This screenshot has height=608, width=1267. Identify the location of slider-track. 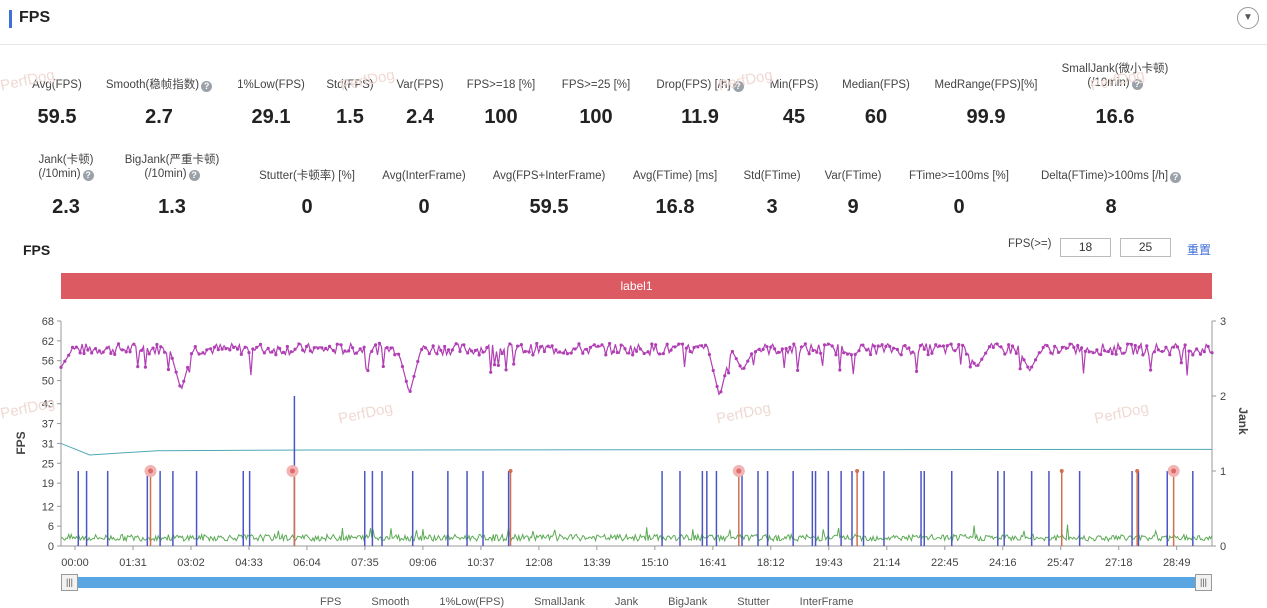
(636, 582).